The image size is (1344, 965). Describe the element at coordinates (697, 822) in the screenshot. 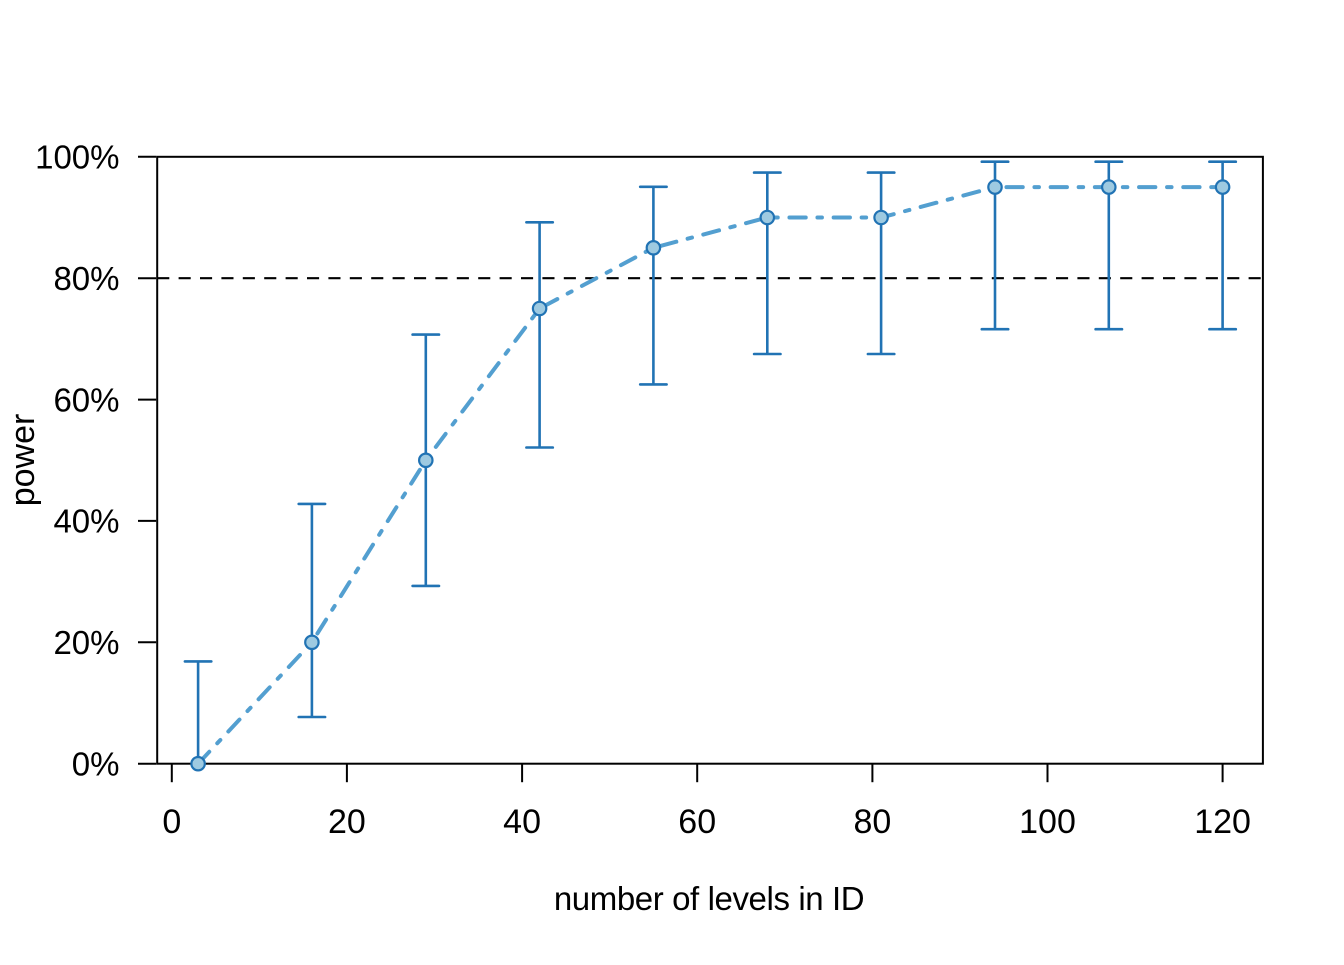

I see `svg-text: 60` at that location.